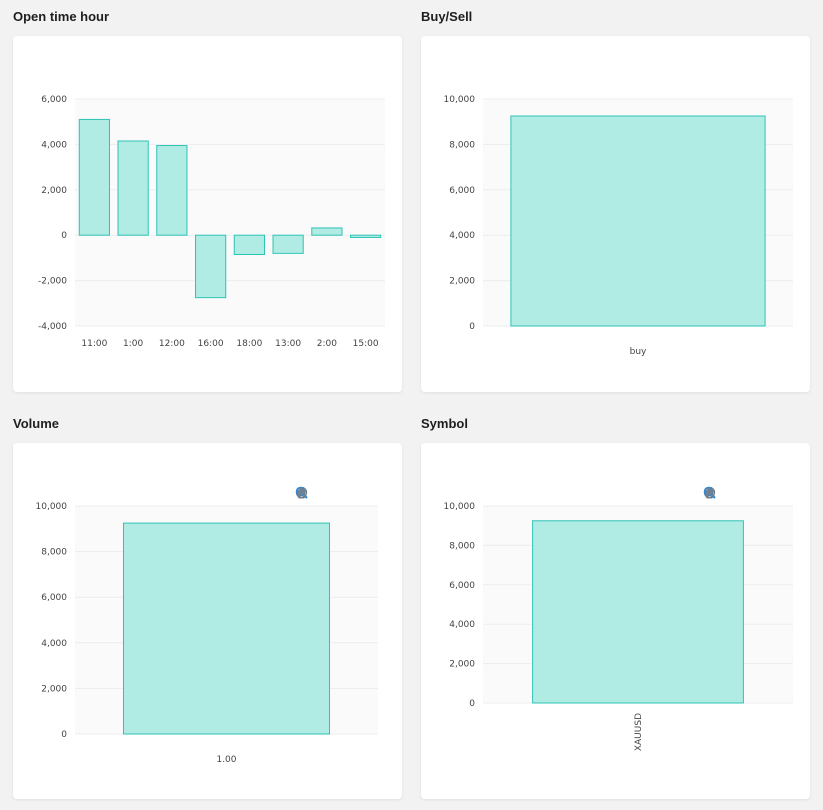 Image resolution: width=823 pixels, height=810 pixels. What do you see at coordinates (172, 344) in the screenshot?
I see `x-tick-label: 12:00` at bounding box center [172, 344].